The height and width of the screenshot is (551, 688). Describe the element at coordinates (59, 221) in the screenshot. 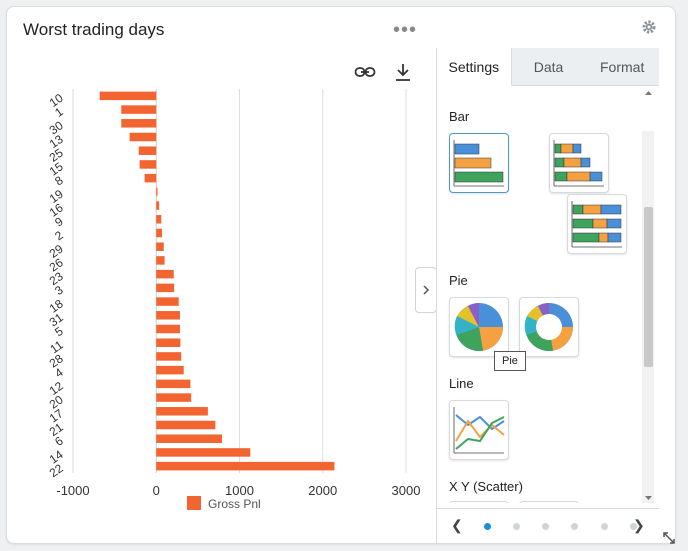

I see `y-tick-label: 9` at that location.